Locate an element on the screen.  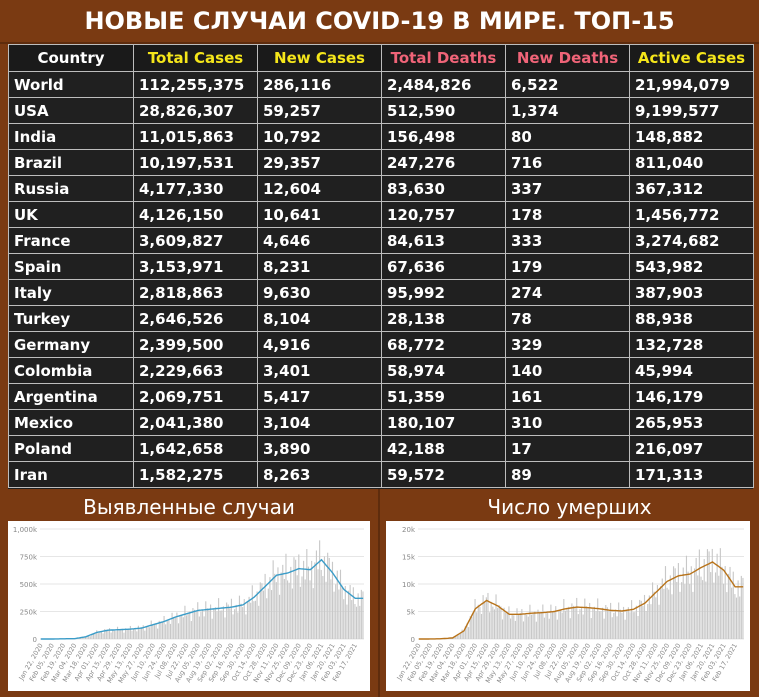
y-tick-label: 5k is located at coordinates (410, 613).